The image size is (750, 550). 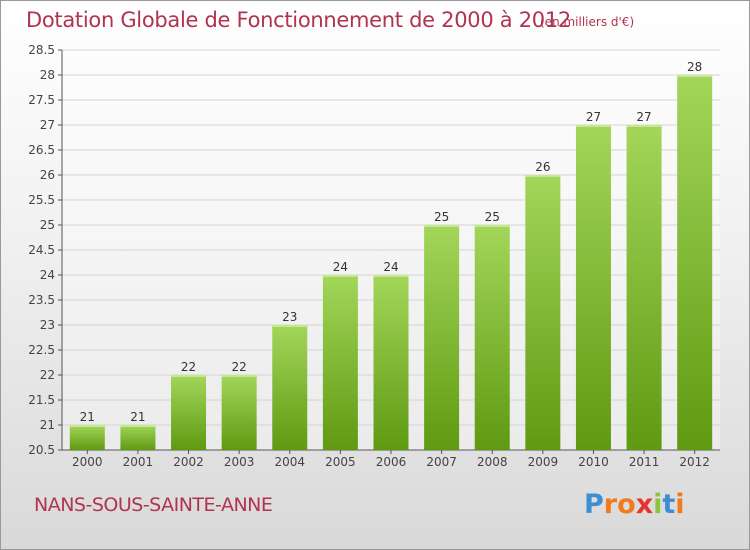 What do you see at coordinates (694, 462) in the screenshot?
I see `x-tick-label: 2012` at bounding box center [694, 462].